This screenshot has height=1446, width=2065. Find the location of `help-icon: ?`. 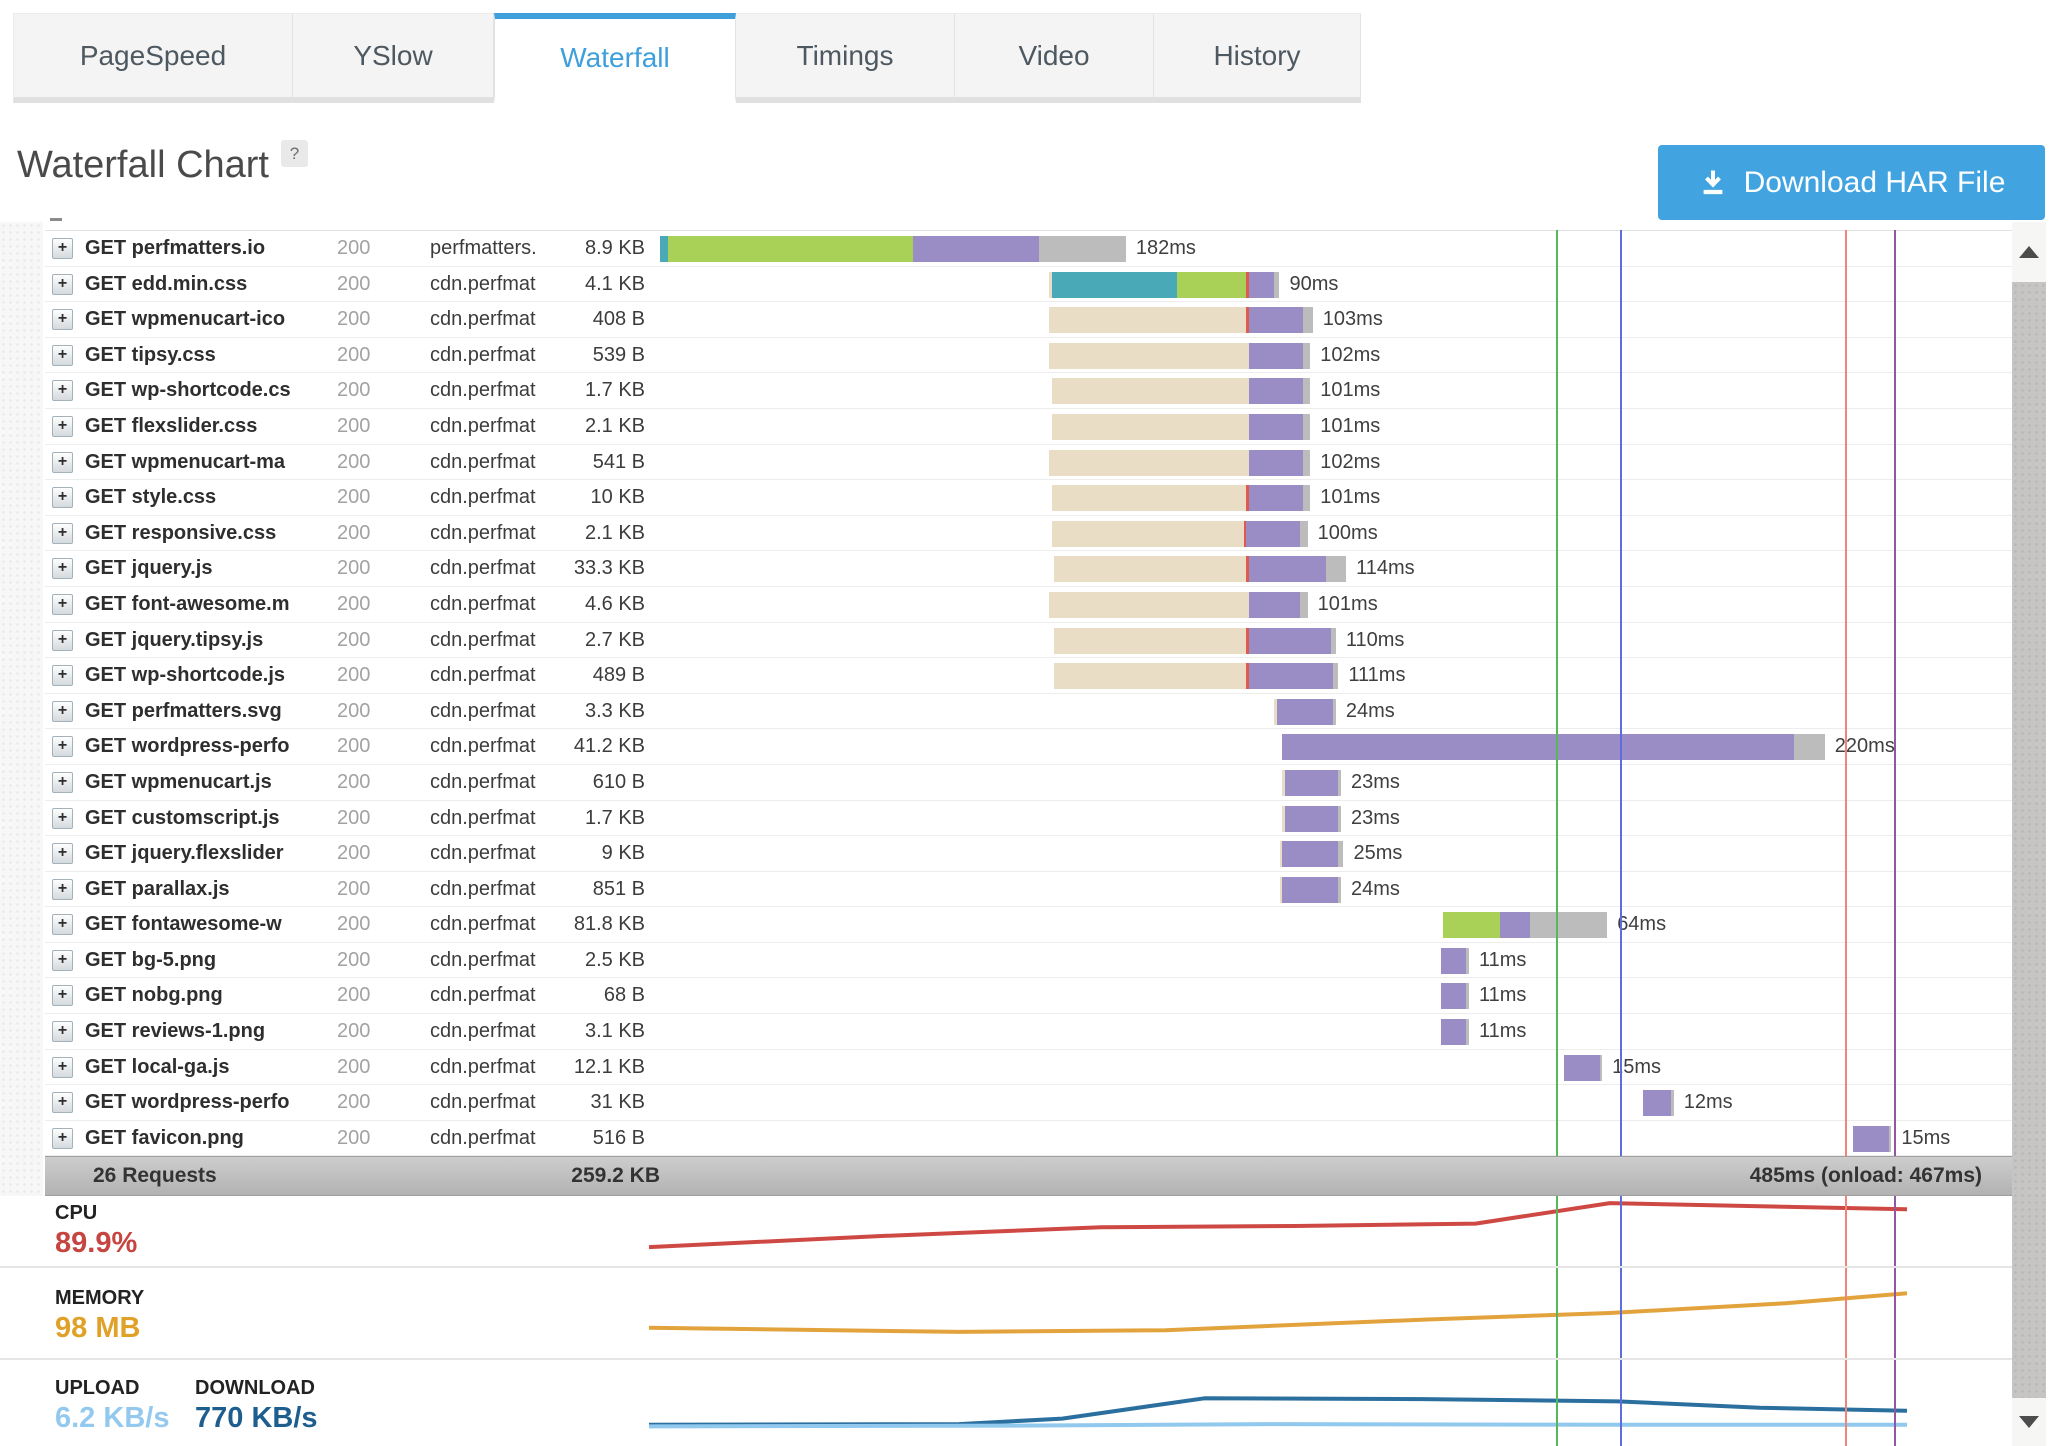

help-icon: ? is located at coordinates (294, 153).